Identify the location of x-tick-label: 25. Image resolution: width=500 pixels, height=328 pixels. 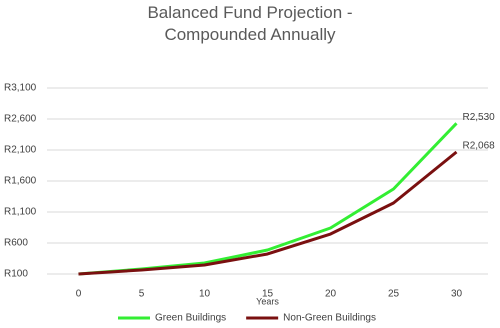
(394, 294).